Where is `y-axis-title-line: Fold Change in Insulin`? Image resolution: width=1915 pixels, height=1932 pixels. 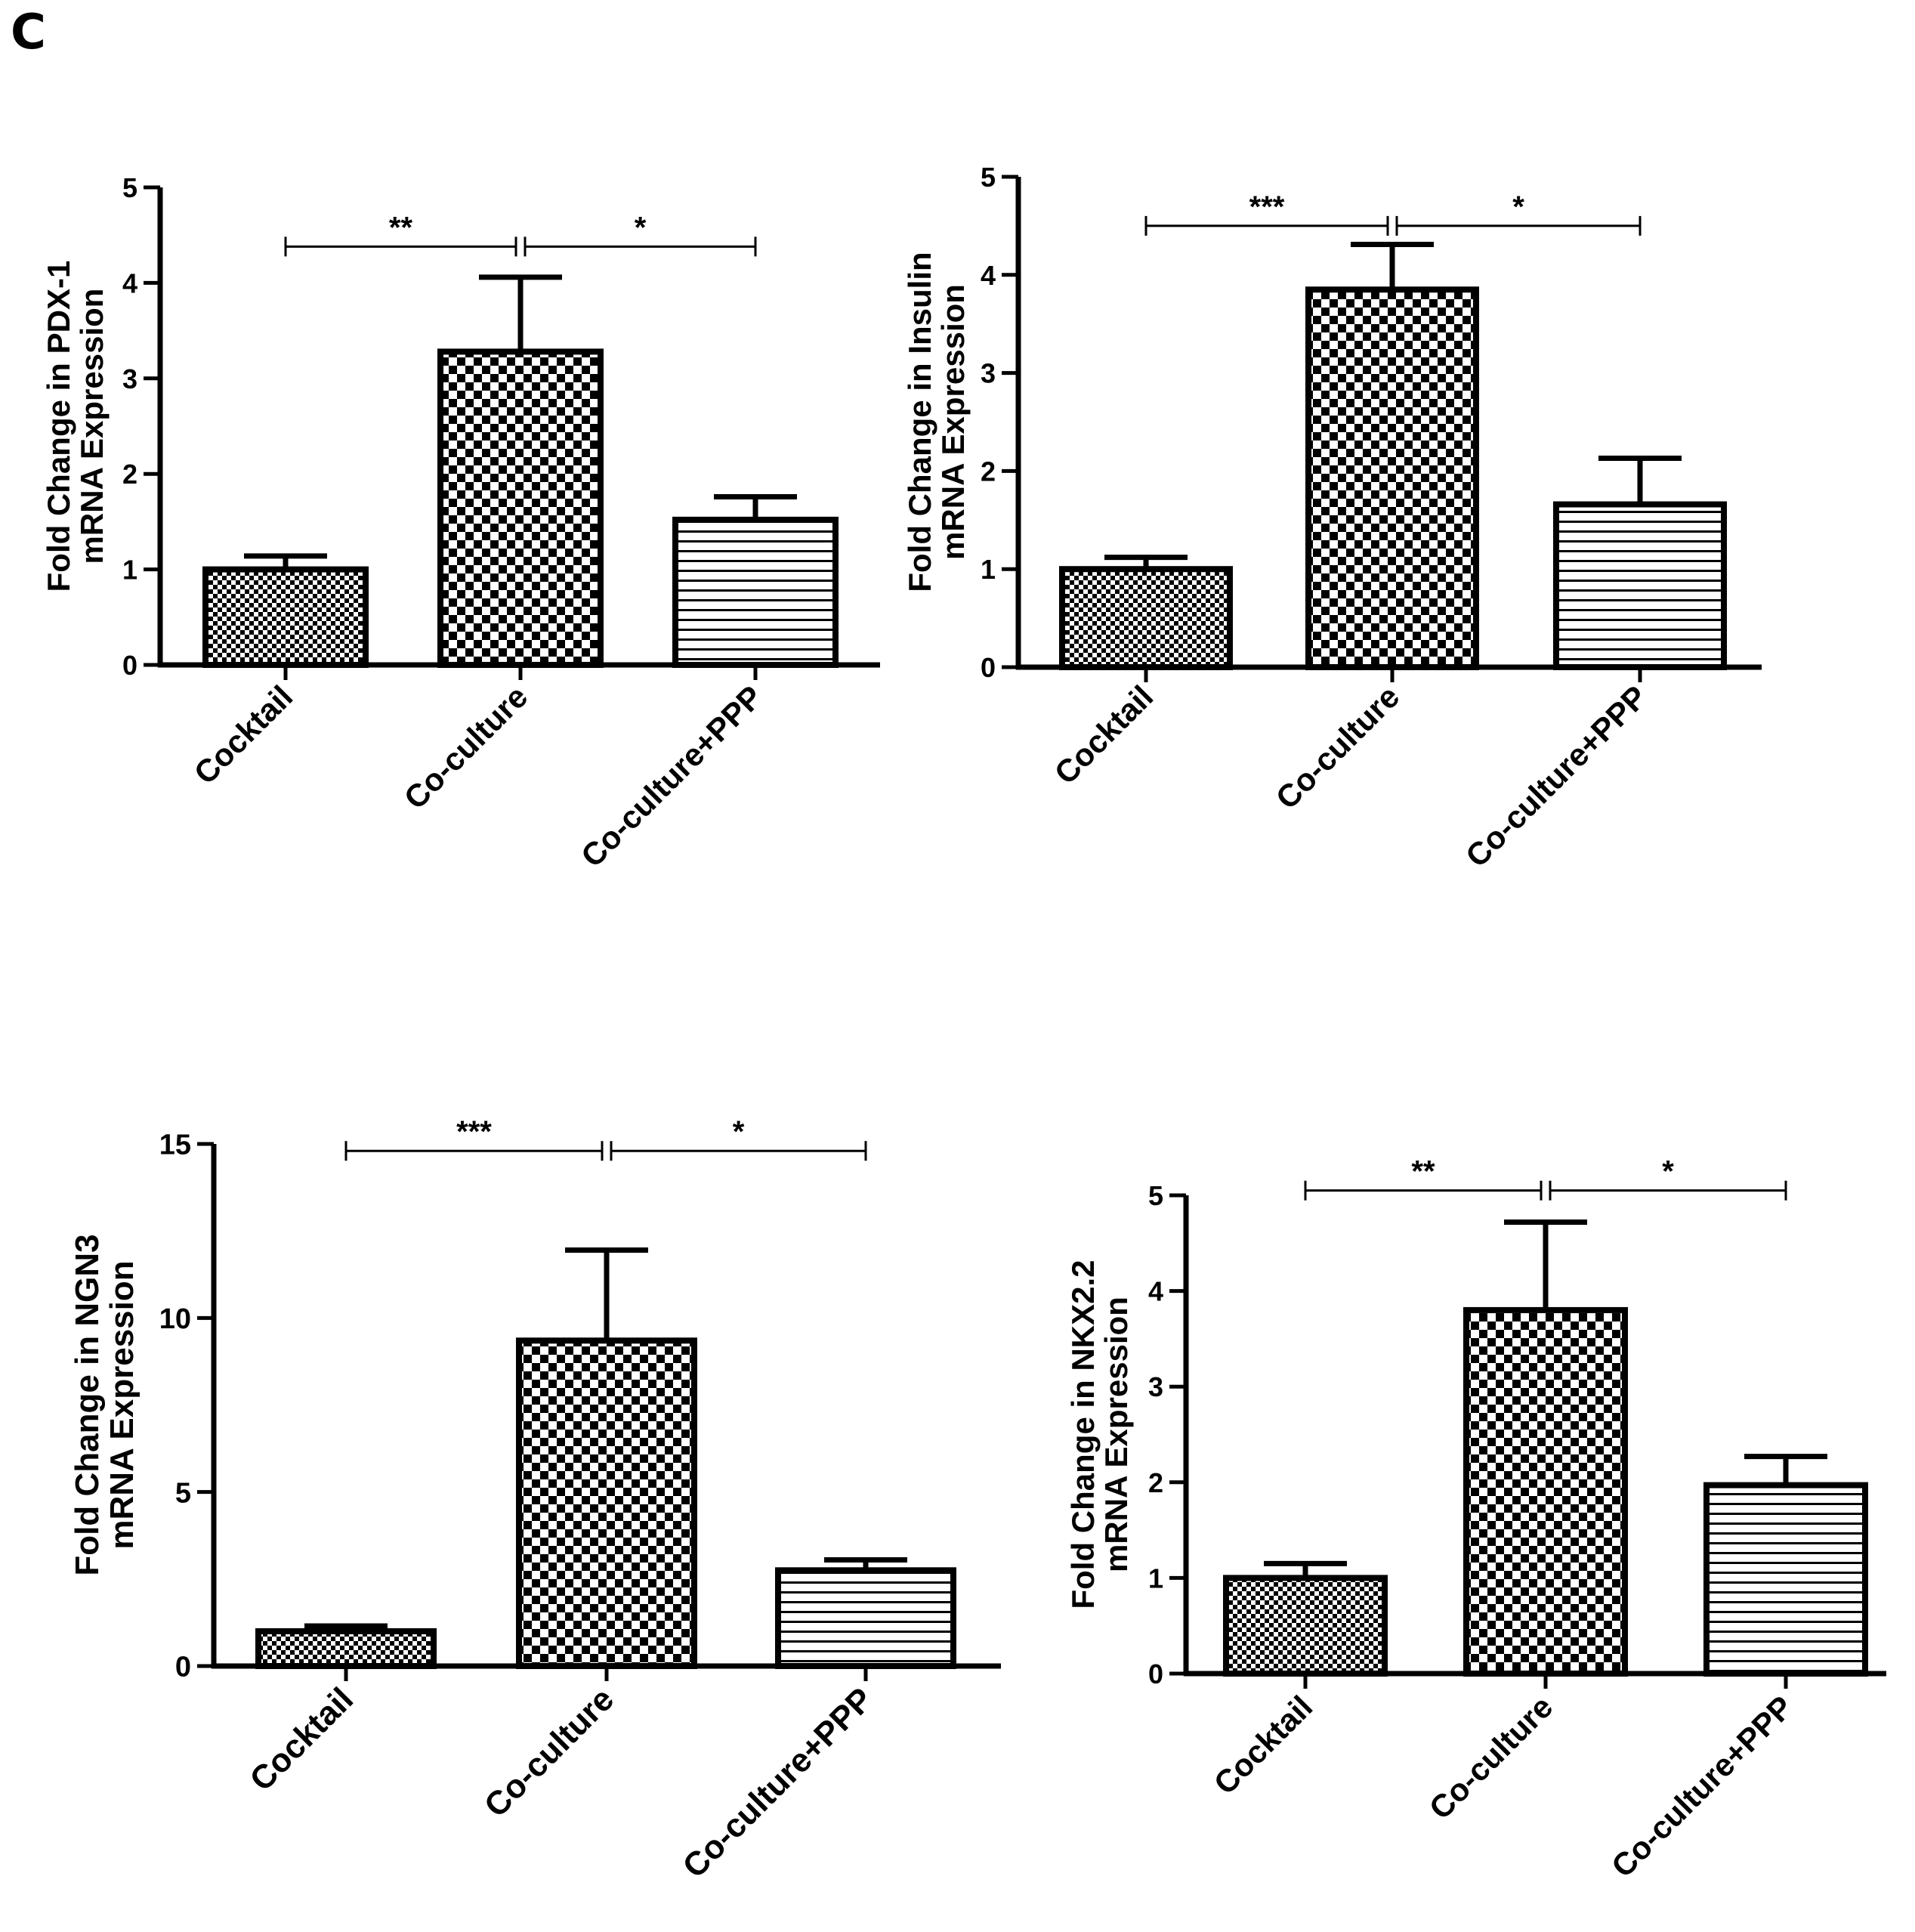
y-axis-title-line: Fold Change in Insulin is located at coordinates (920, 422).